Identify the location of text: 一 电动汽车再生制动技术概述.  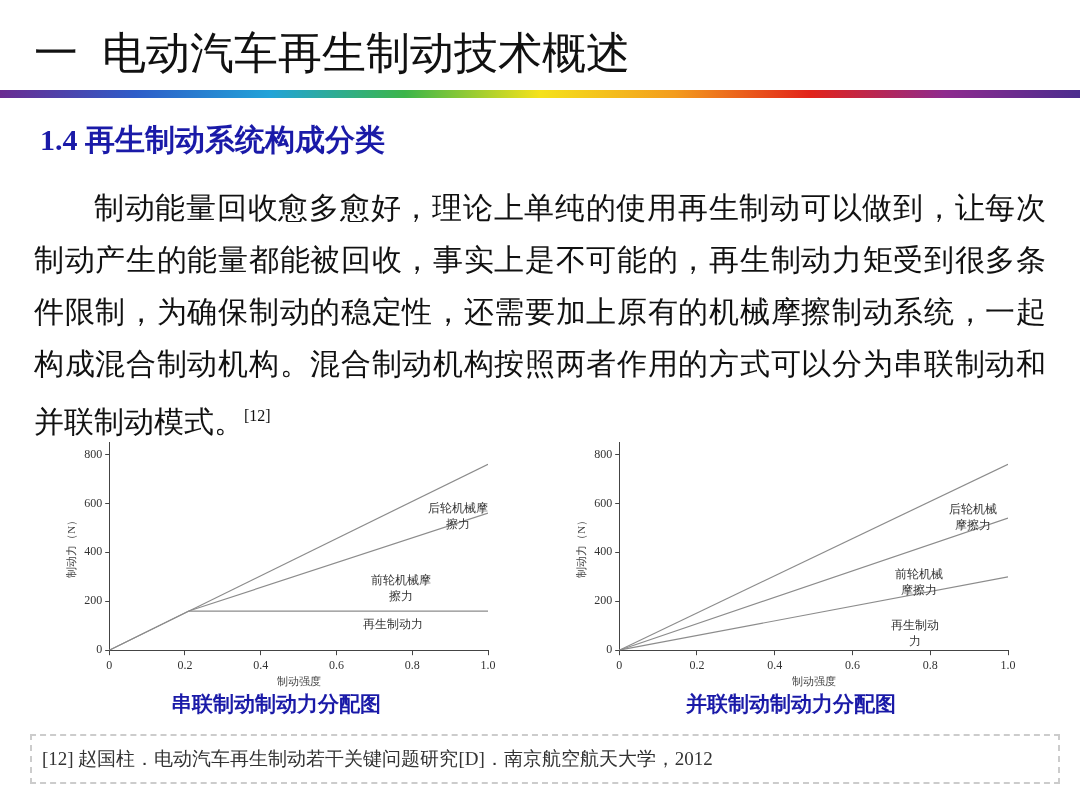
(332, 53).